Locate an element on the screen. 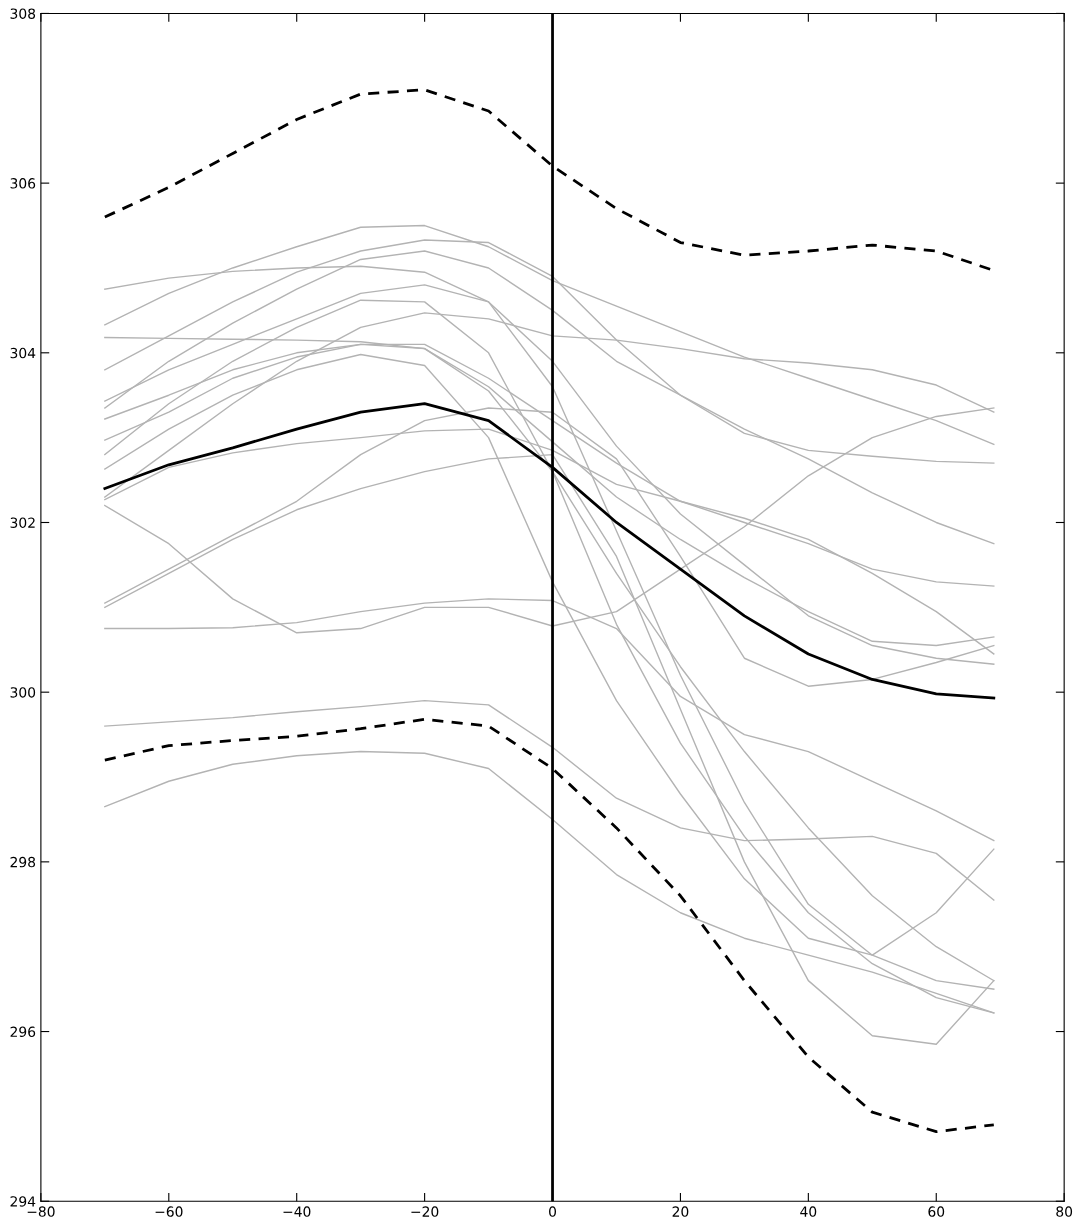 The image size is (1076, 1222). y-tick-label: 300 is located at coordinates (23, 692).